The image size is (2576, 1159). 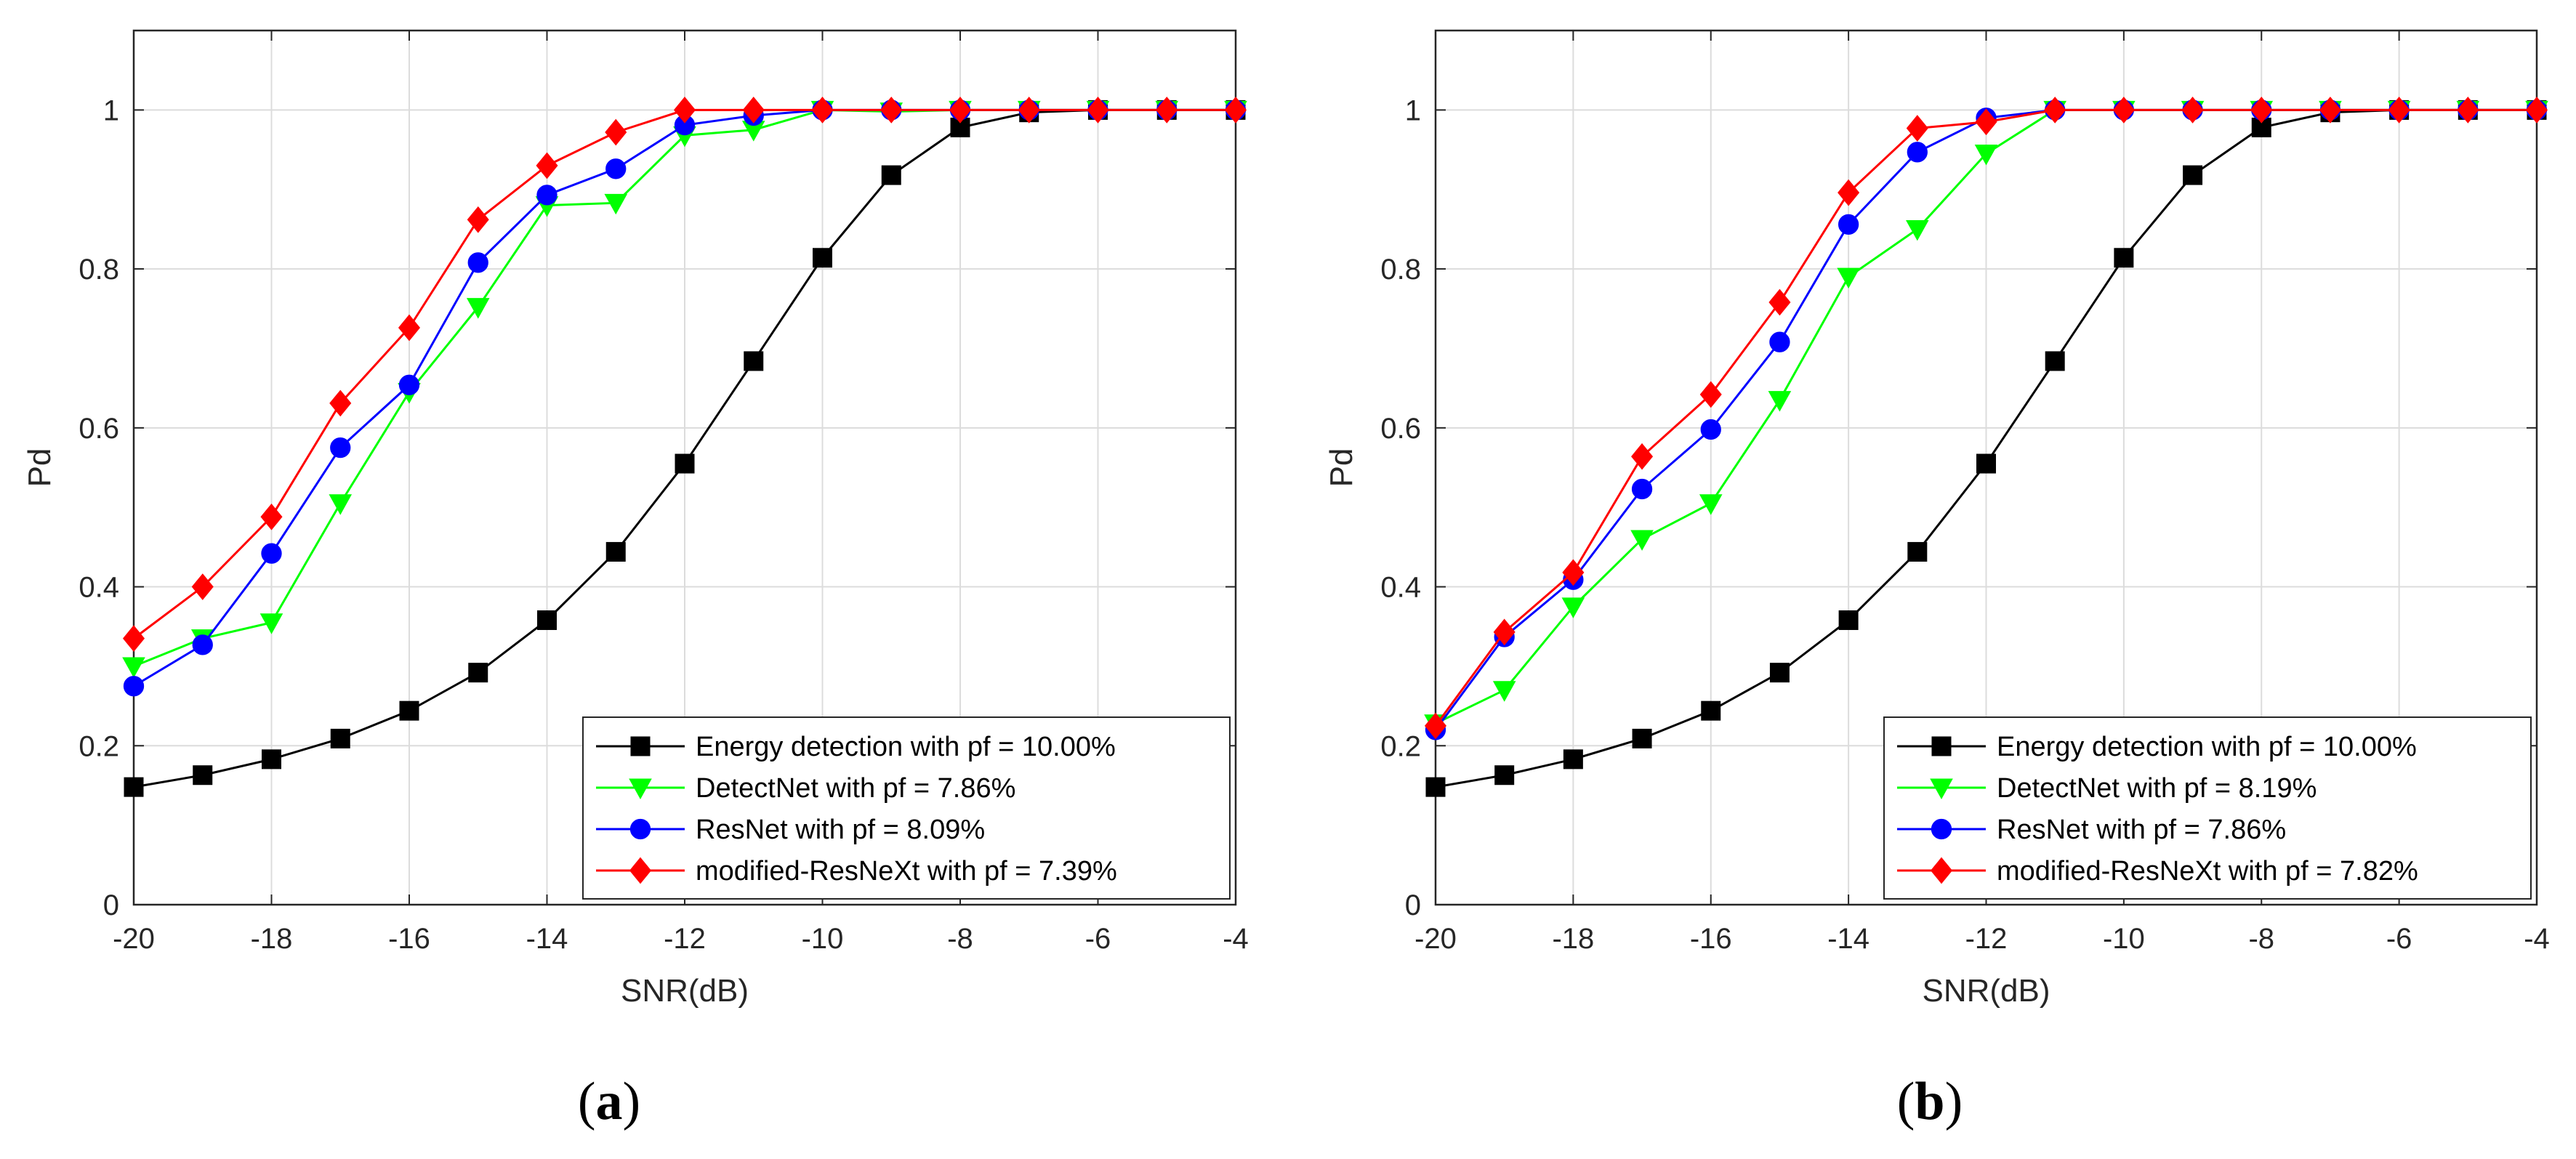 What do you see at coordinates (2207, 747) in the screenshot?
I see `legend-entry: Energy detection with pf = 10.00%` at bounding box center [2207, 747].